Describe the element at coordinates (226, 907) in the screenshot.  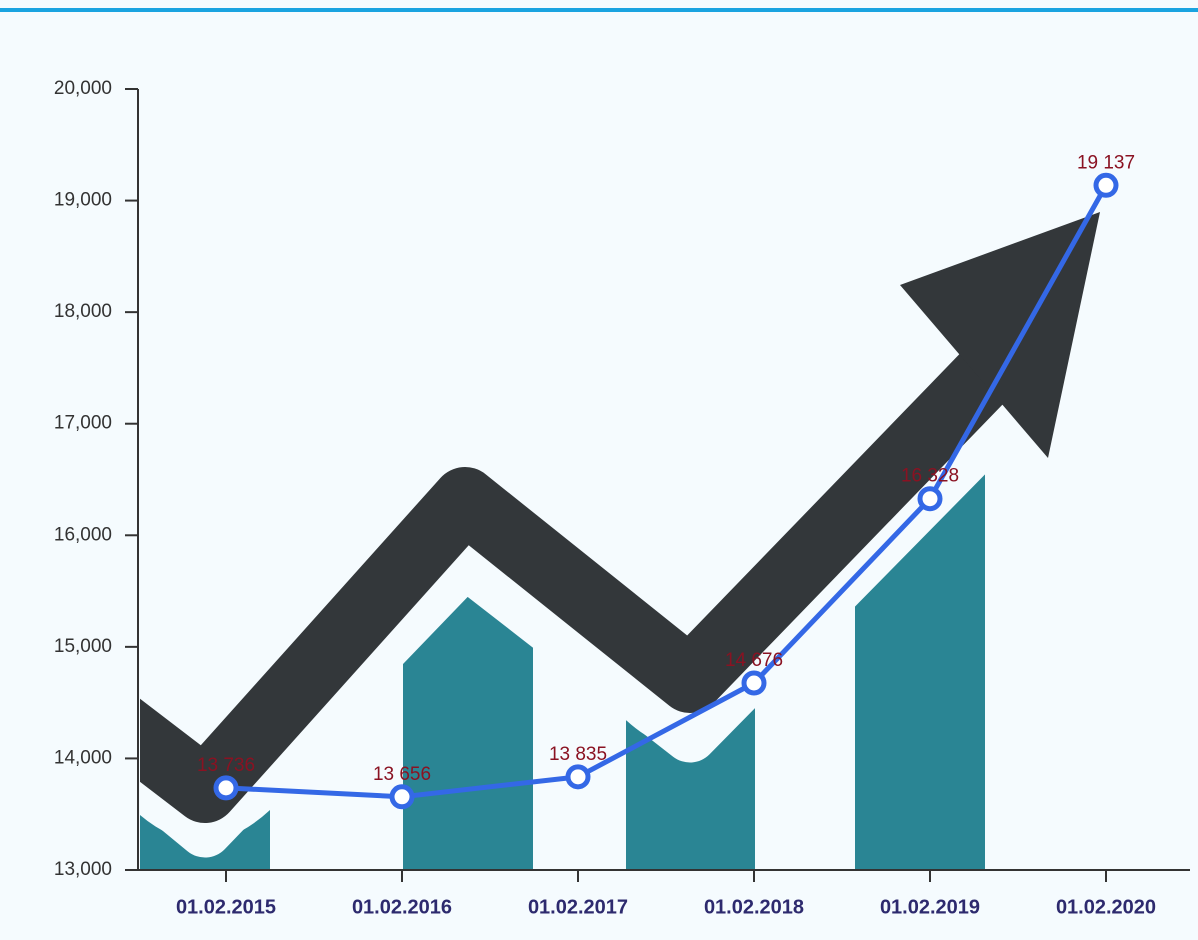
I see `x-tick-label: 01.02.2015` at that location.